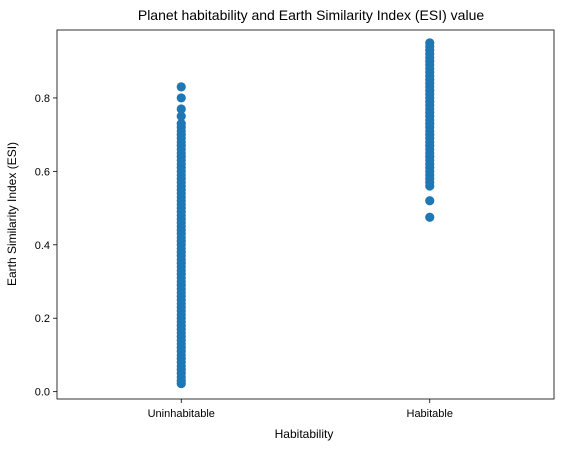  What do you see at coordinates (304, 434) in the screenshot?
I see `x-axis-label: Habitability` at bounding box center [304, 434].